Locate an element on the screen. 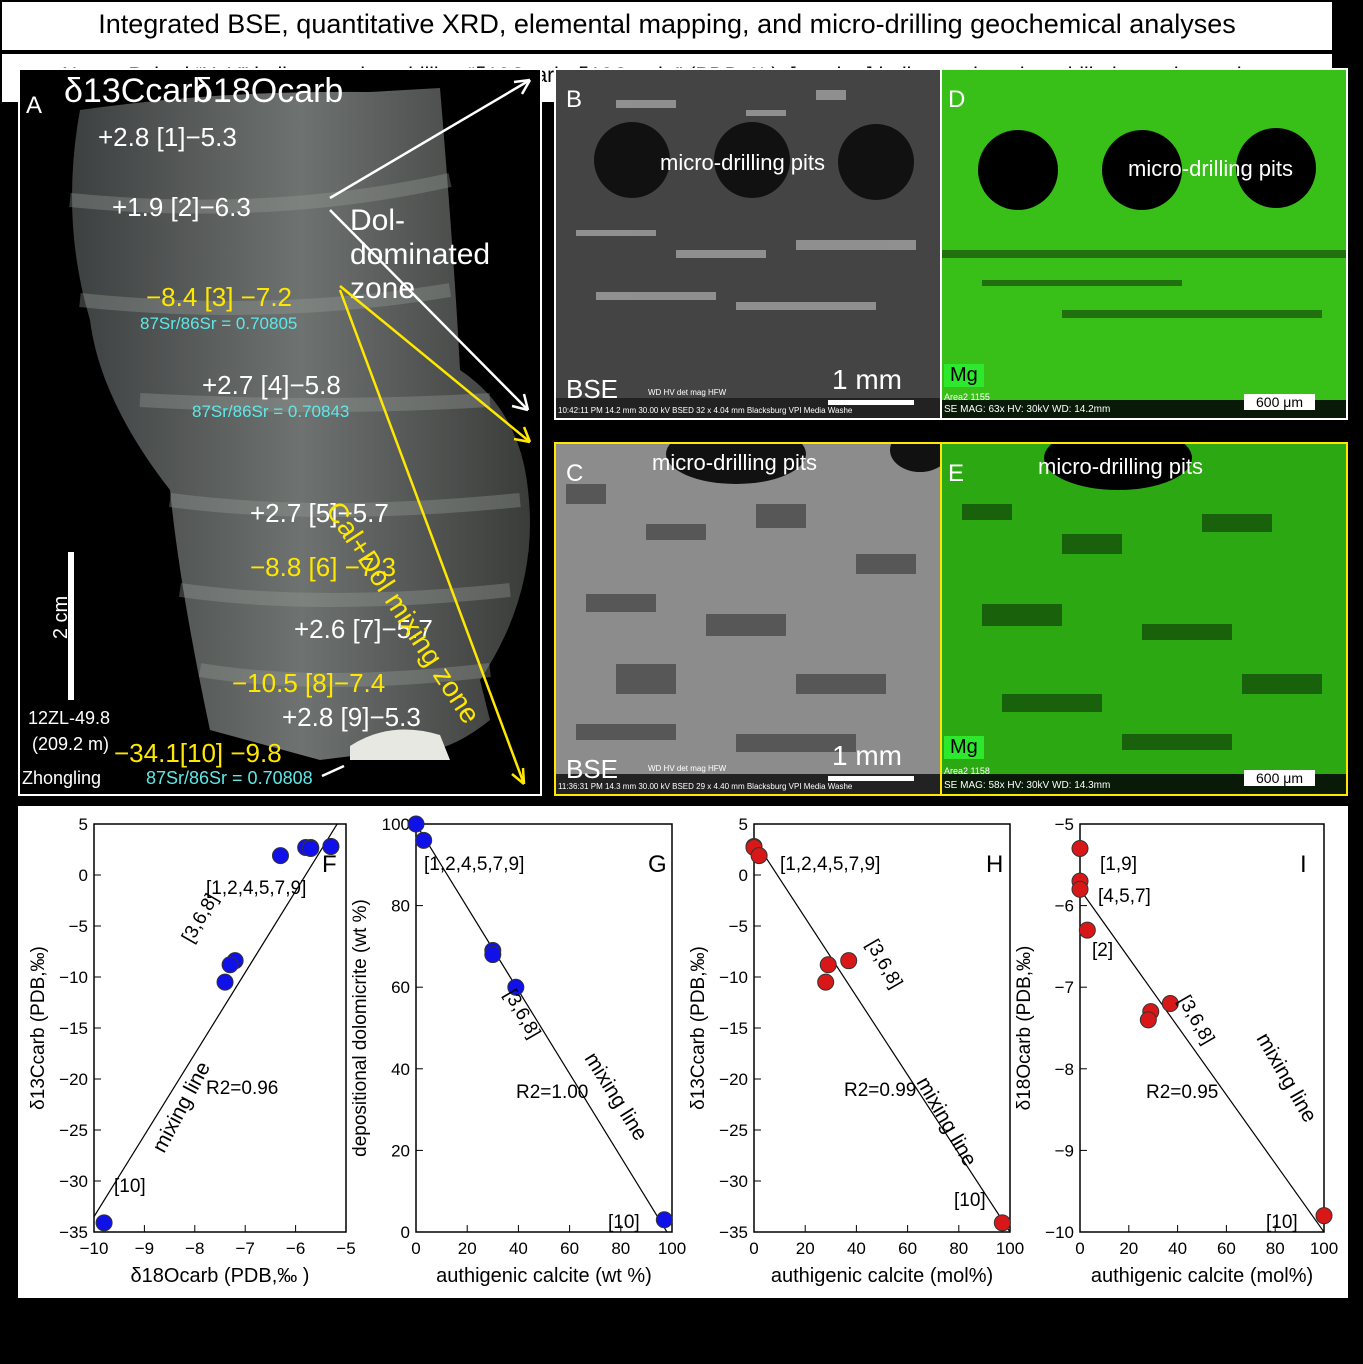 This screenshot has width=1363, height=1364. bse-image-c is located at coordinates (748, 619).